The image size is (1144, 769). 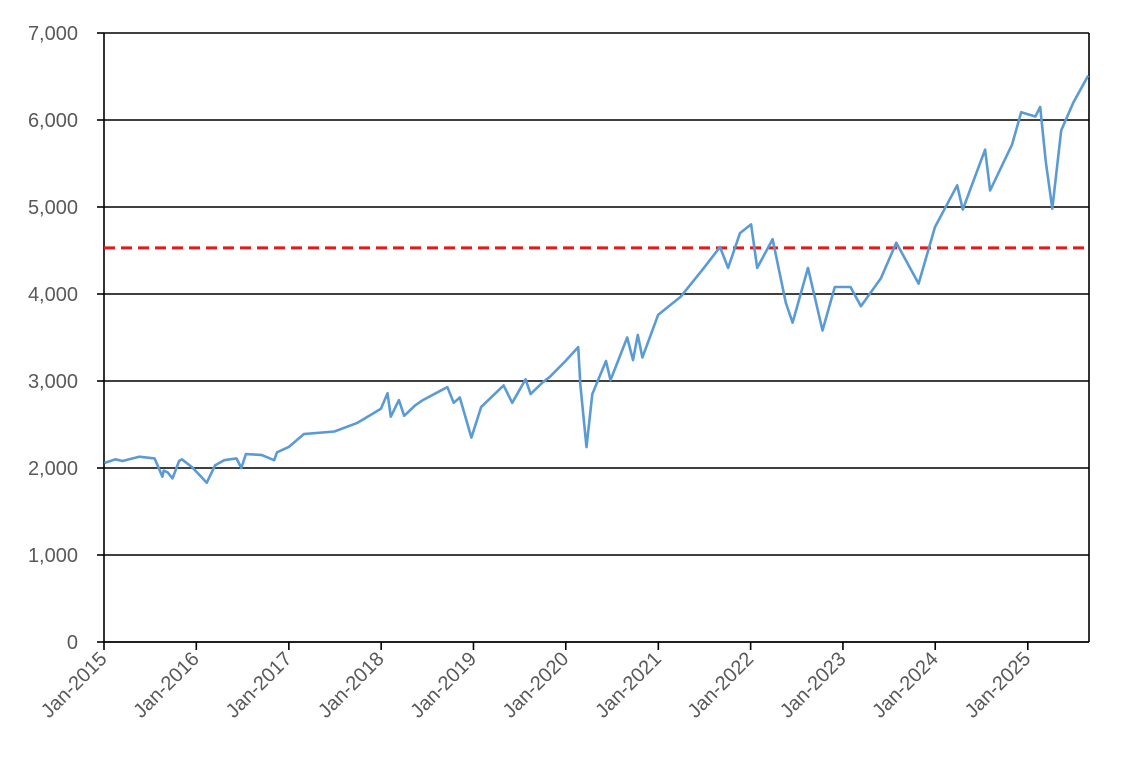 What do you see at coordinates (53, 469) in the screenshot?
I see `y-tick-label: 2,000` at bounding box center [53, 469].